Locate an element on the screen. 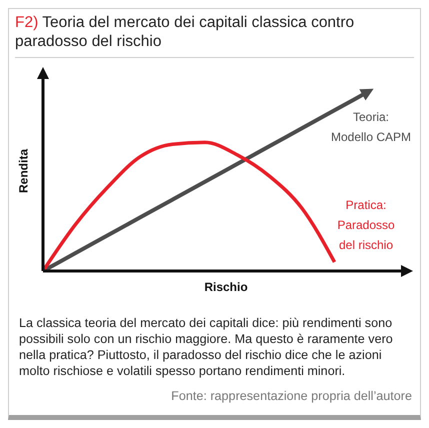 The width and height of the screenshot is (429, 428). series-label: Pratica: Paradosso del rischio is located at coordinates (366, 225).